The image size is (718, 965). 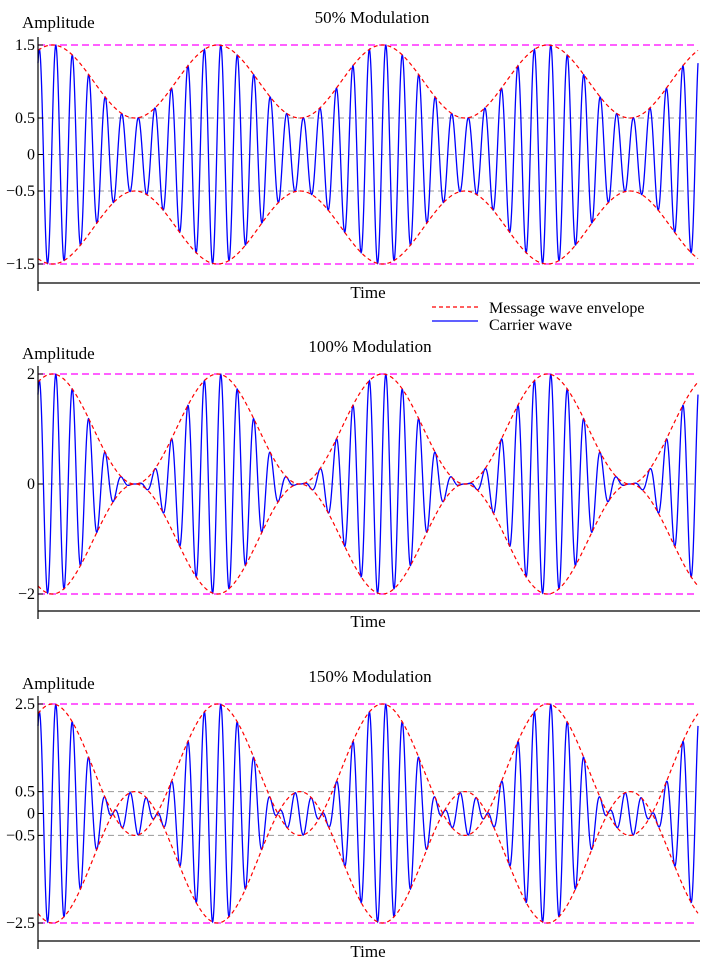 What do you see at coordinates (25, 45) in the screenshot?
I see `y-tick-label: 1.5` at bounding box center [25, 45].